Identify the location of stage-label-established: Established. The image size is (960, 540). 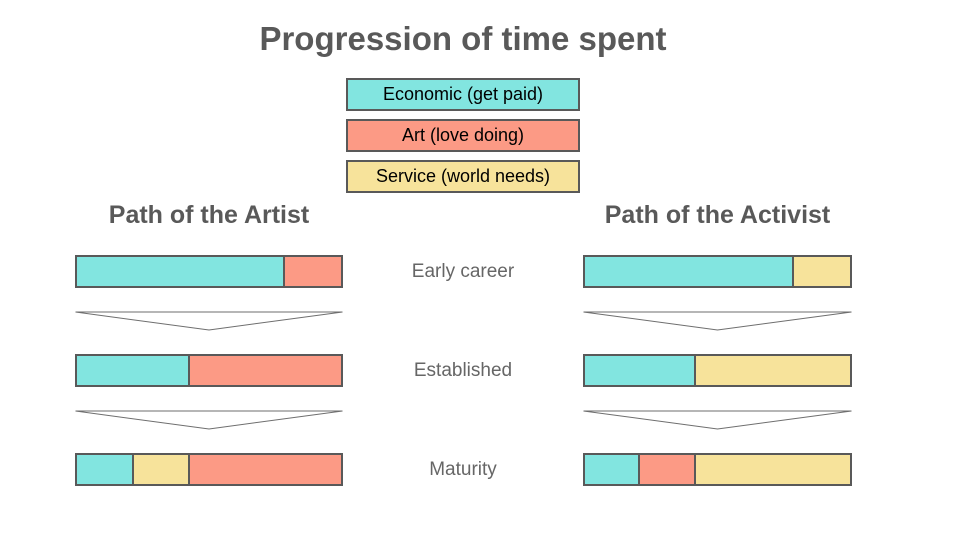
(463, 370).